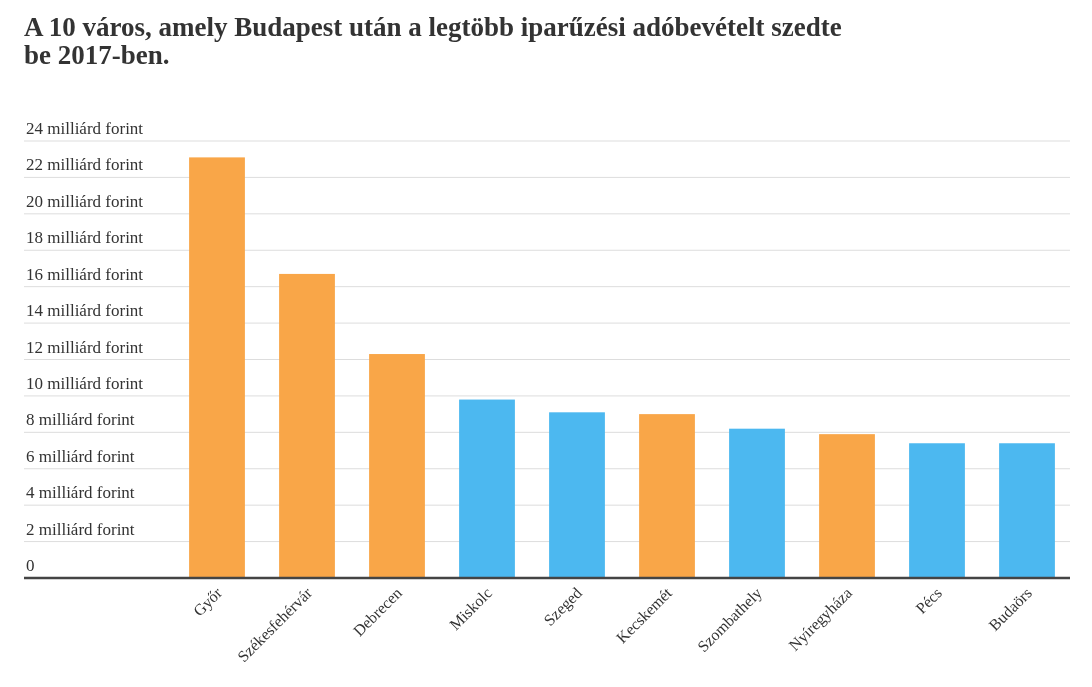 The image size is (1092, 687). I want to click on y-tick-label: 20 milliárd forint, so click(85, 201).